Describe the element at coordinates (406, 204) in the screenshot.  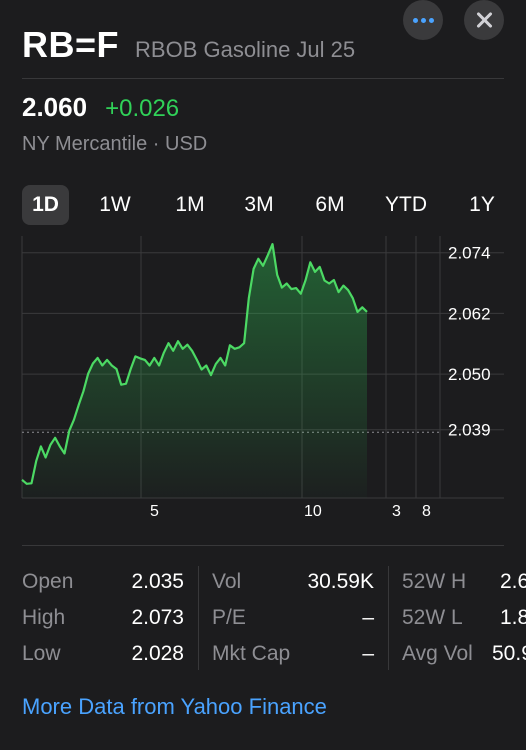
I see `range-tab-ytd: YTD` at that location.